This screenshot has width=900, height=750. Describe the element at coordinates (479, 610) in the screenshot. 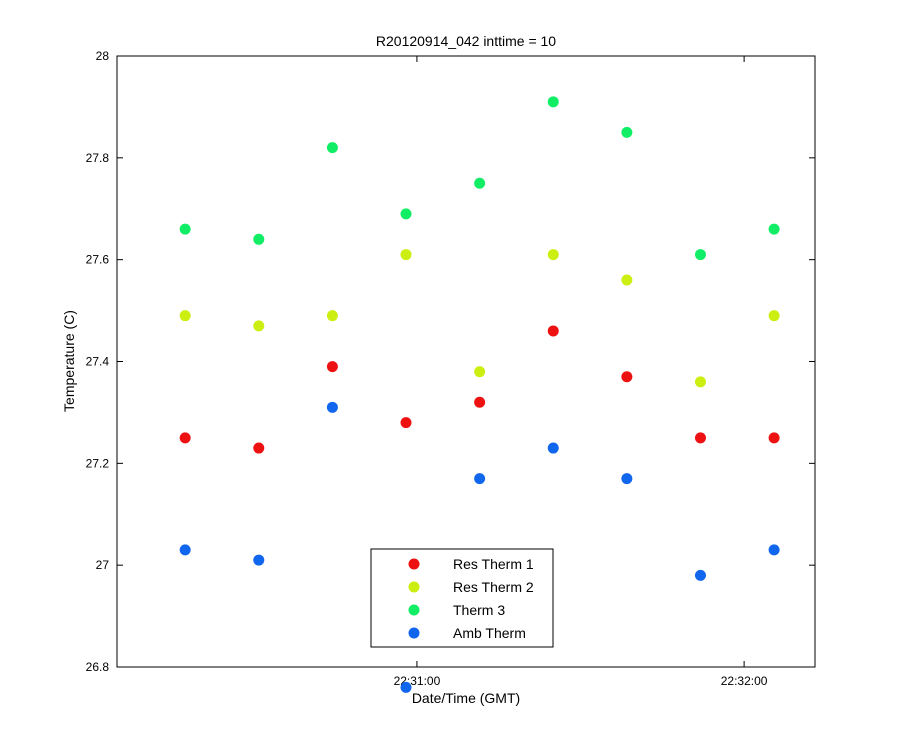

I see `legend-label: Therm 3` at that location.